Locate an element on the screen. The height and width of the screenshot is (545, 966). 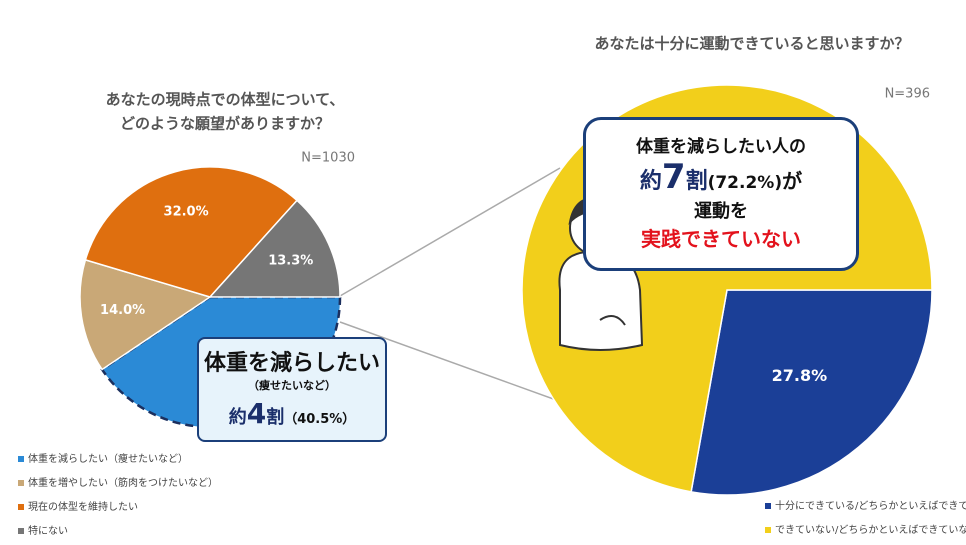
sample-size: N=1030 is located at coordinates (328, 158).